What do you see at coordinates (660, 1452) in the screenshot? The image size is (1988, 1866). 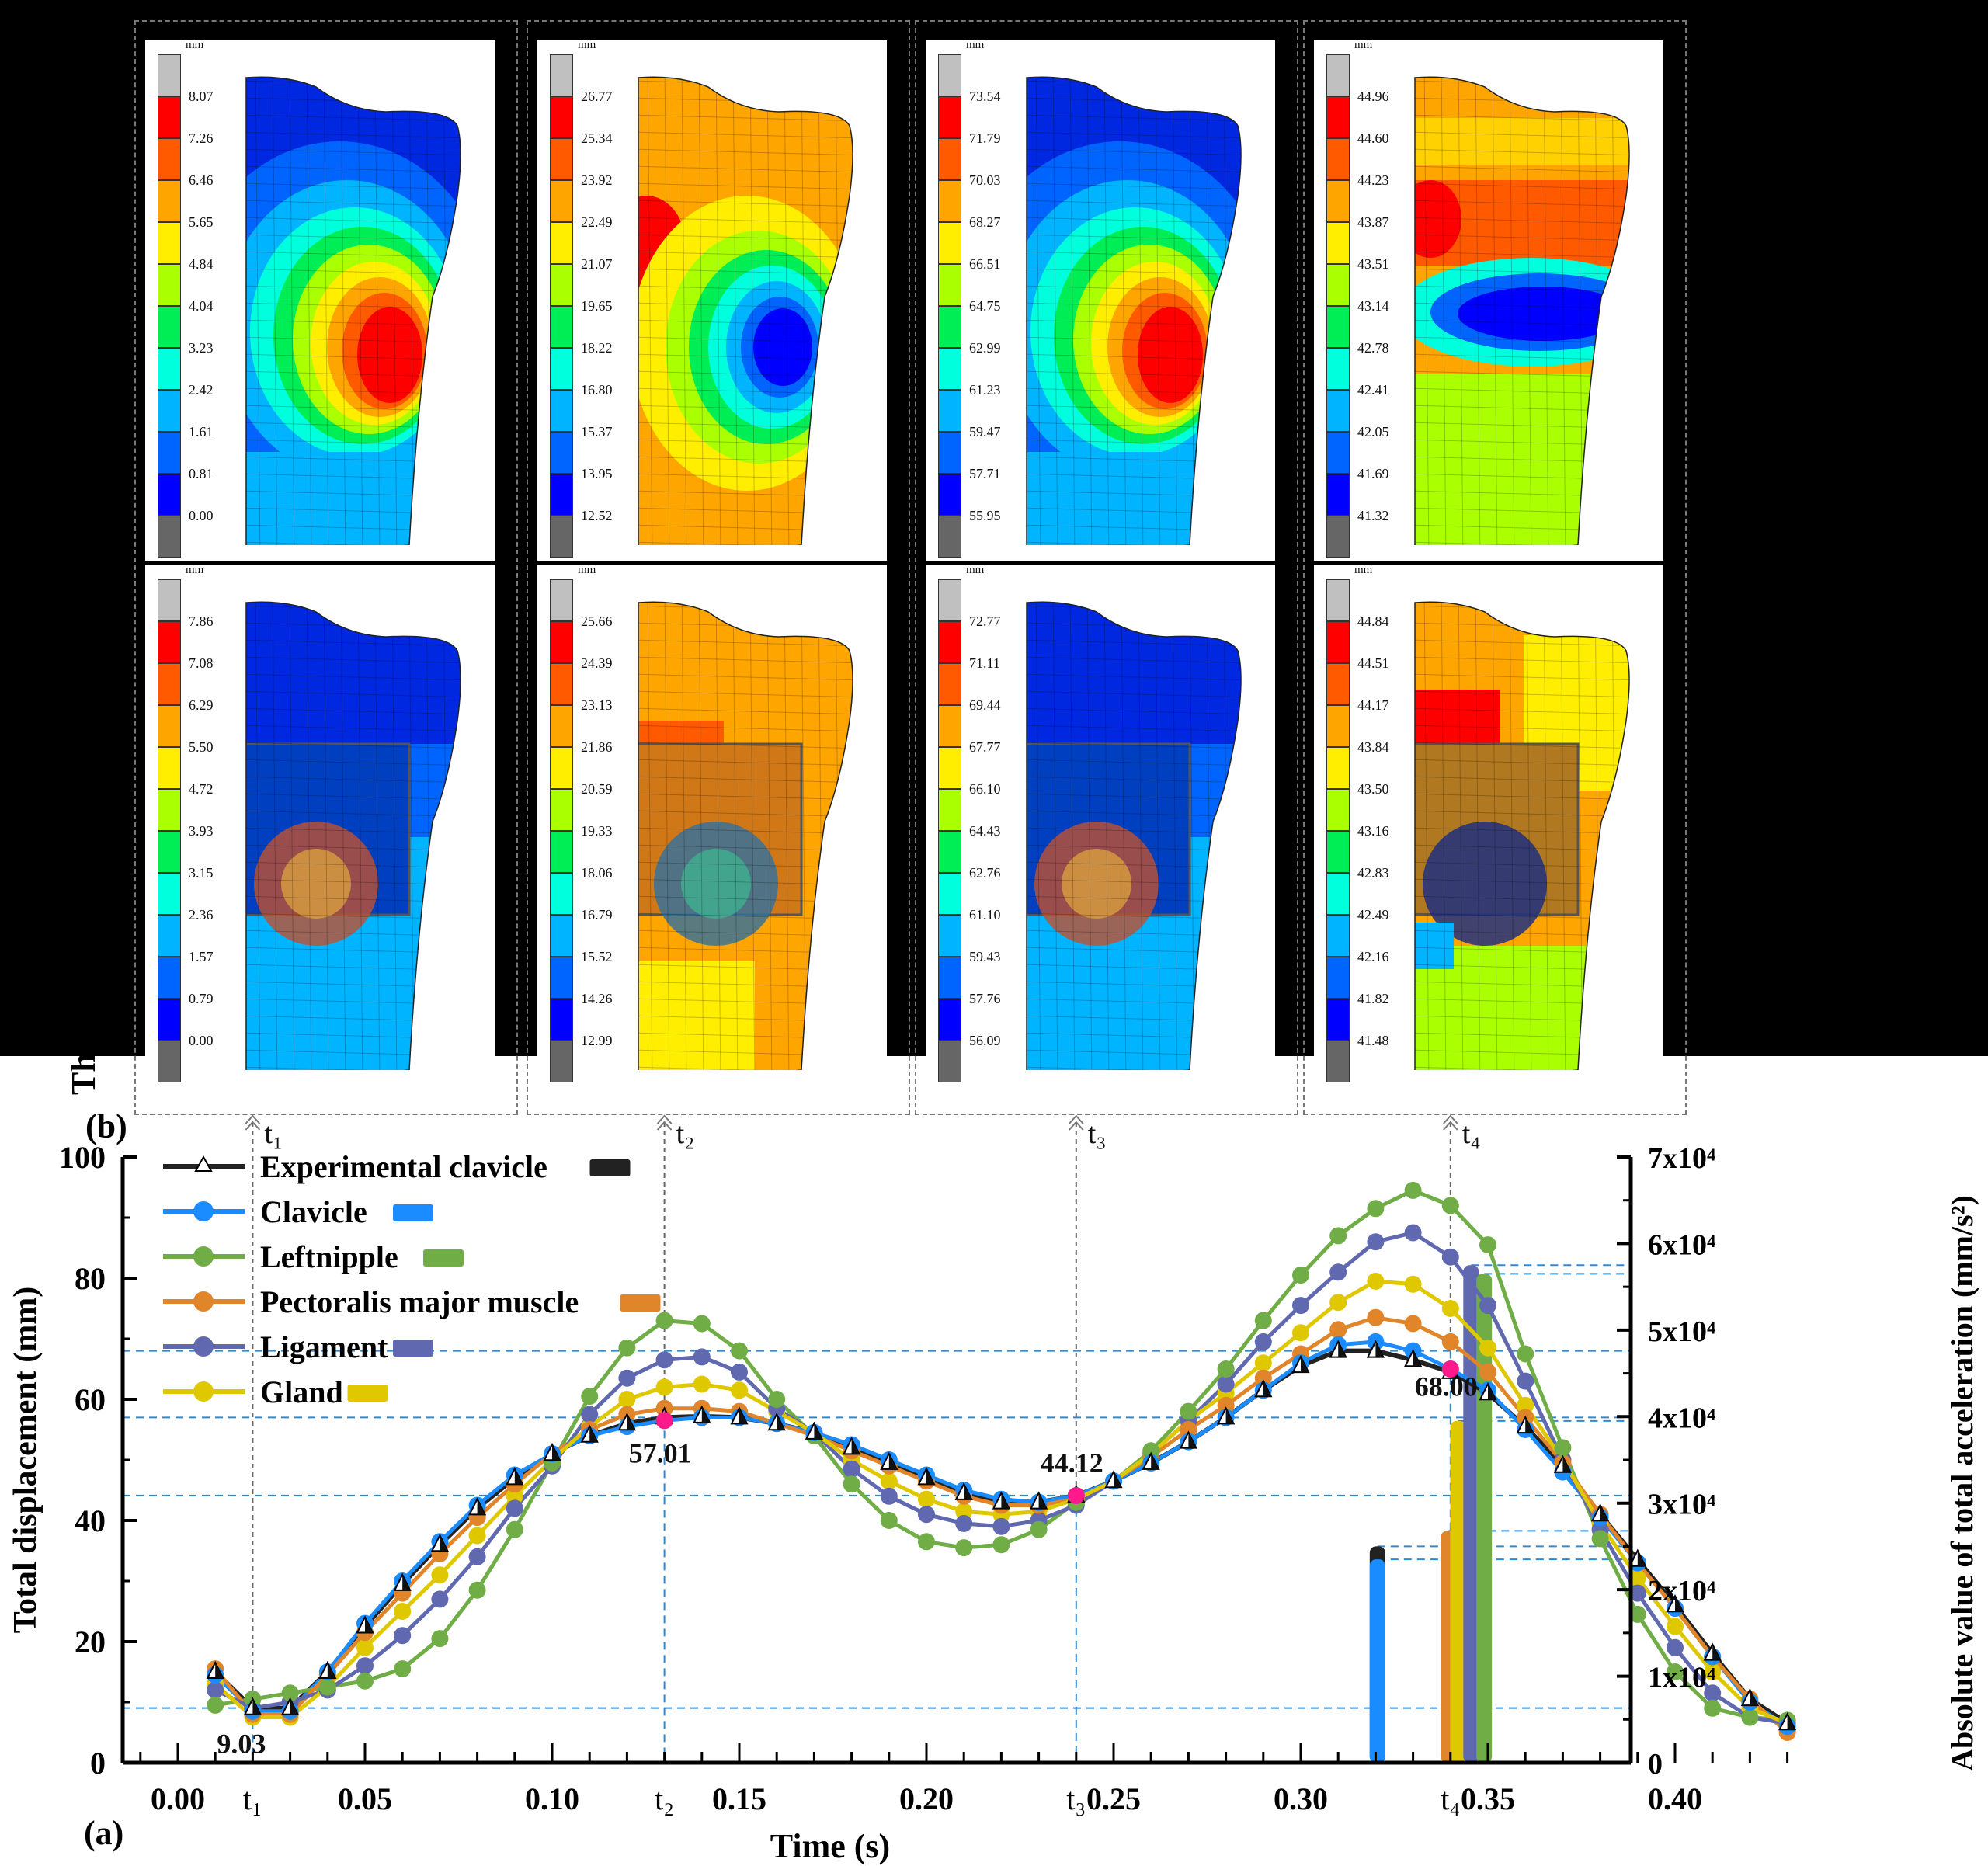 I see `data-annotation-label: 57.01` at bounding box center [660, 1452].